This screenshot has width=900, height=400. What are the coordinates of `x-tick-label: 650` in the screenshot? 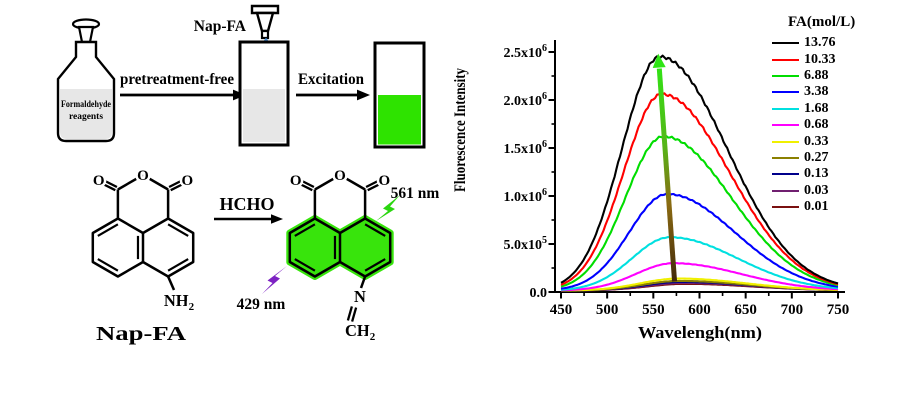 It's located at (745, 310).